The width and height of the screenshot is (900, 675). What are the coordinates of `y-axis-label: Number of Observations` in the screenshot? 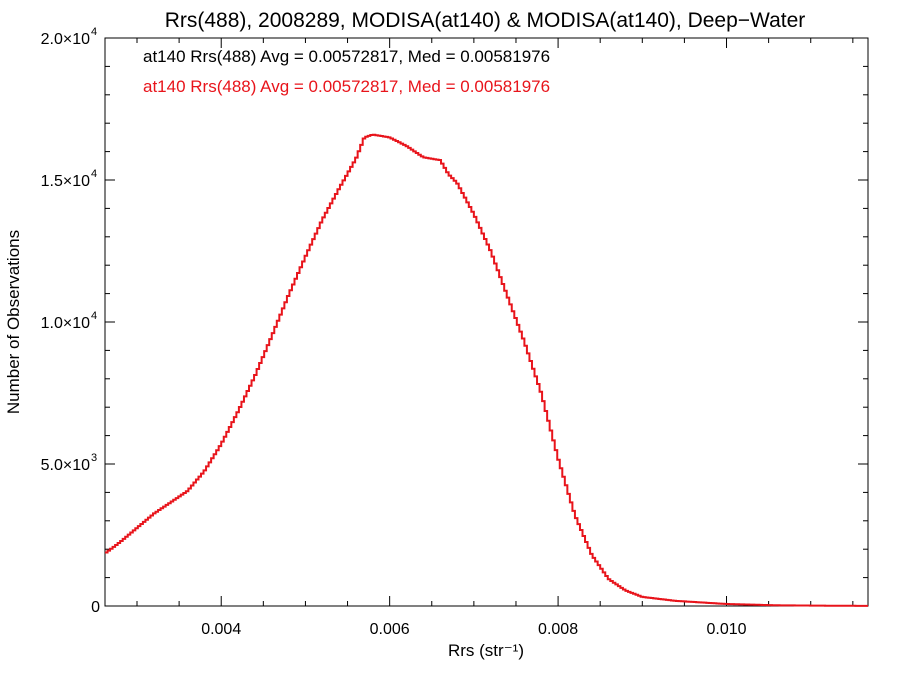 It's located at (13, 322).